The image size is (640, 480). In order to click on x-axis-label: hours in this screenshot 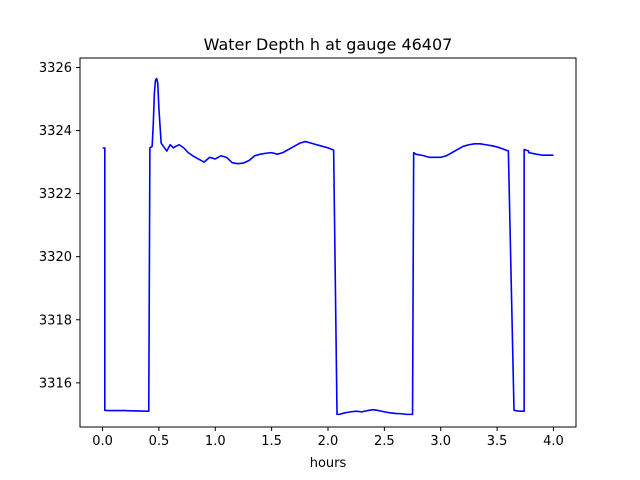, I will do `click(328, 463)`.